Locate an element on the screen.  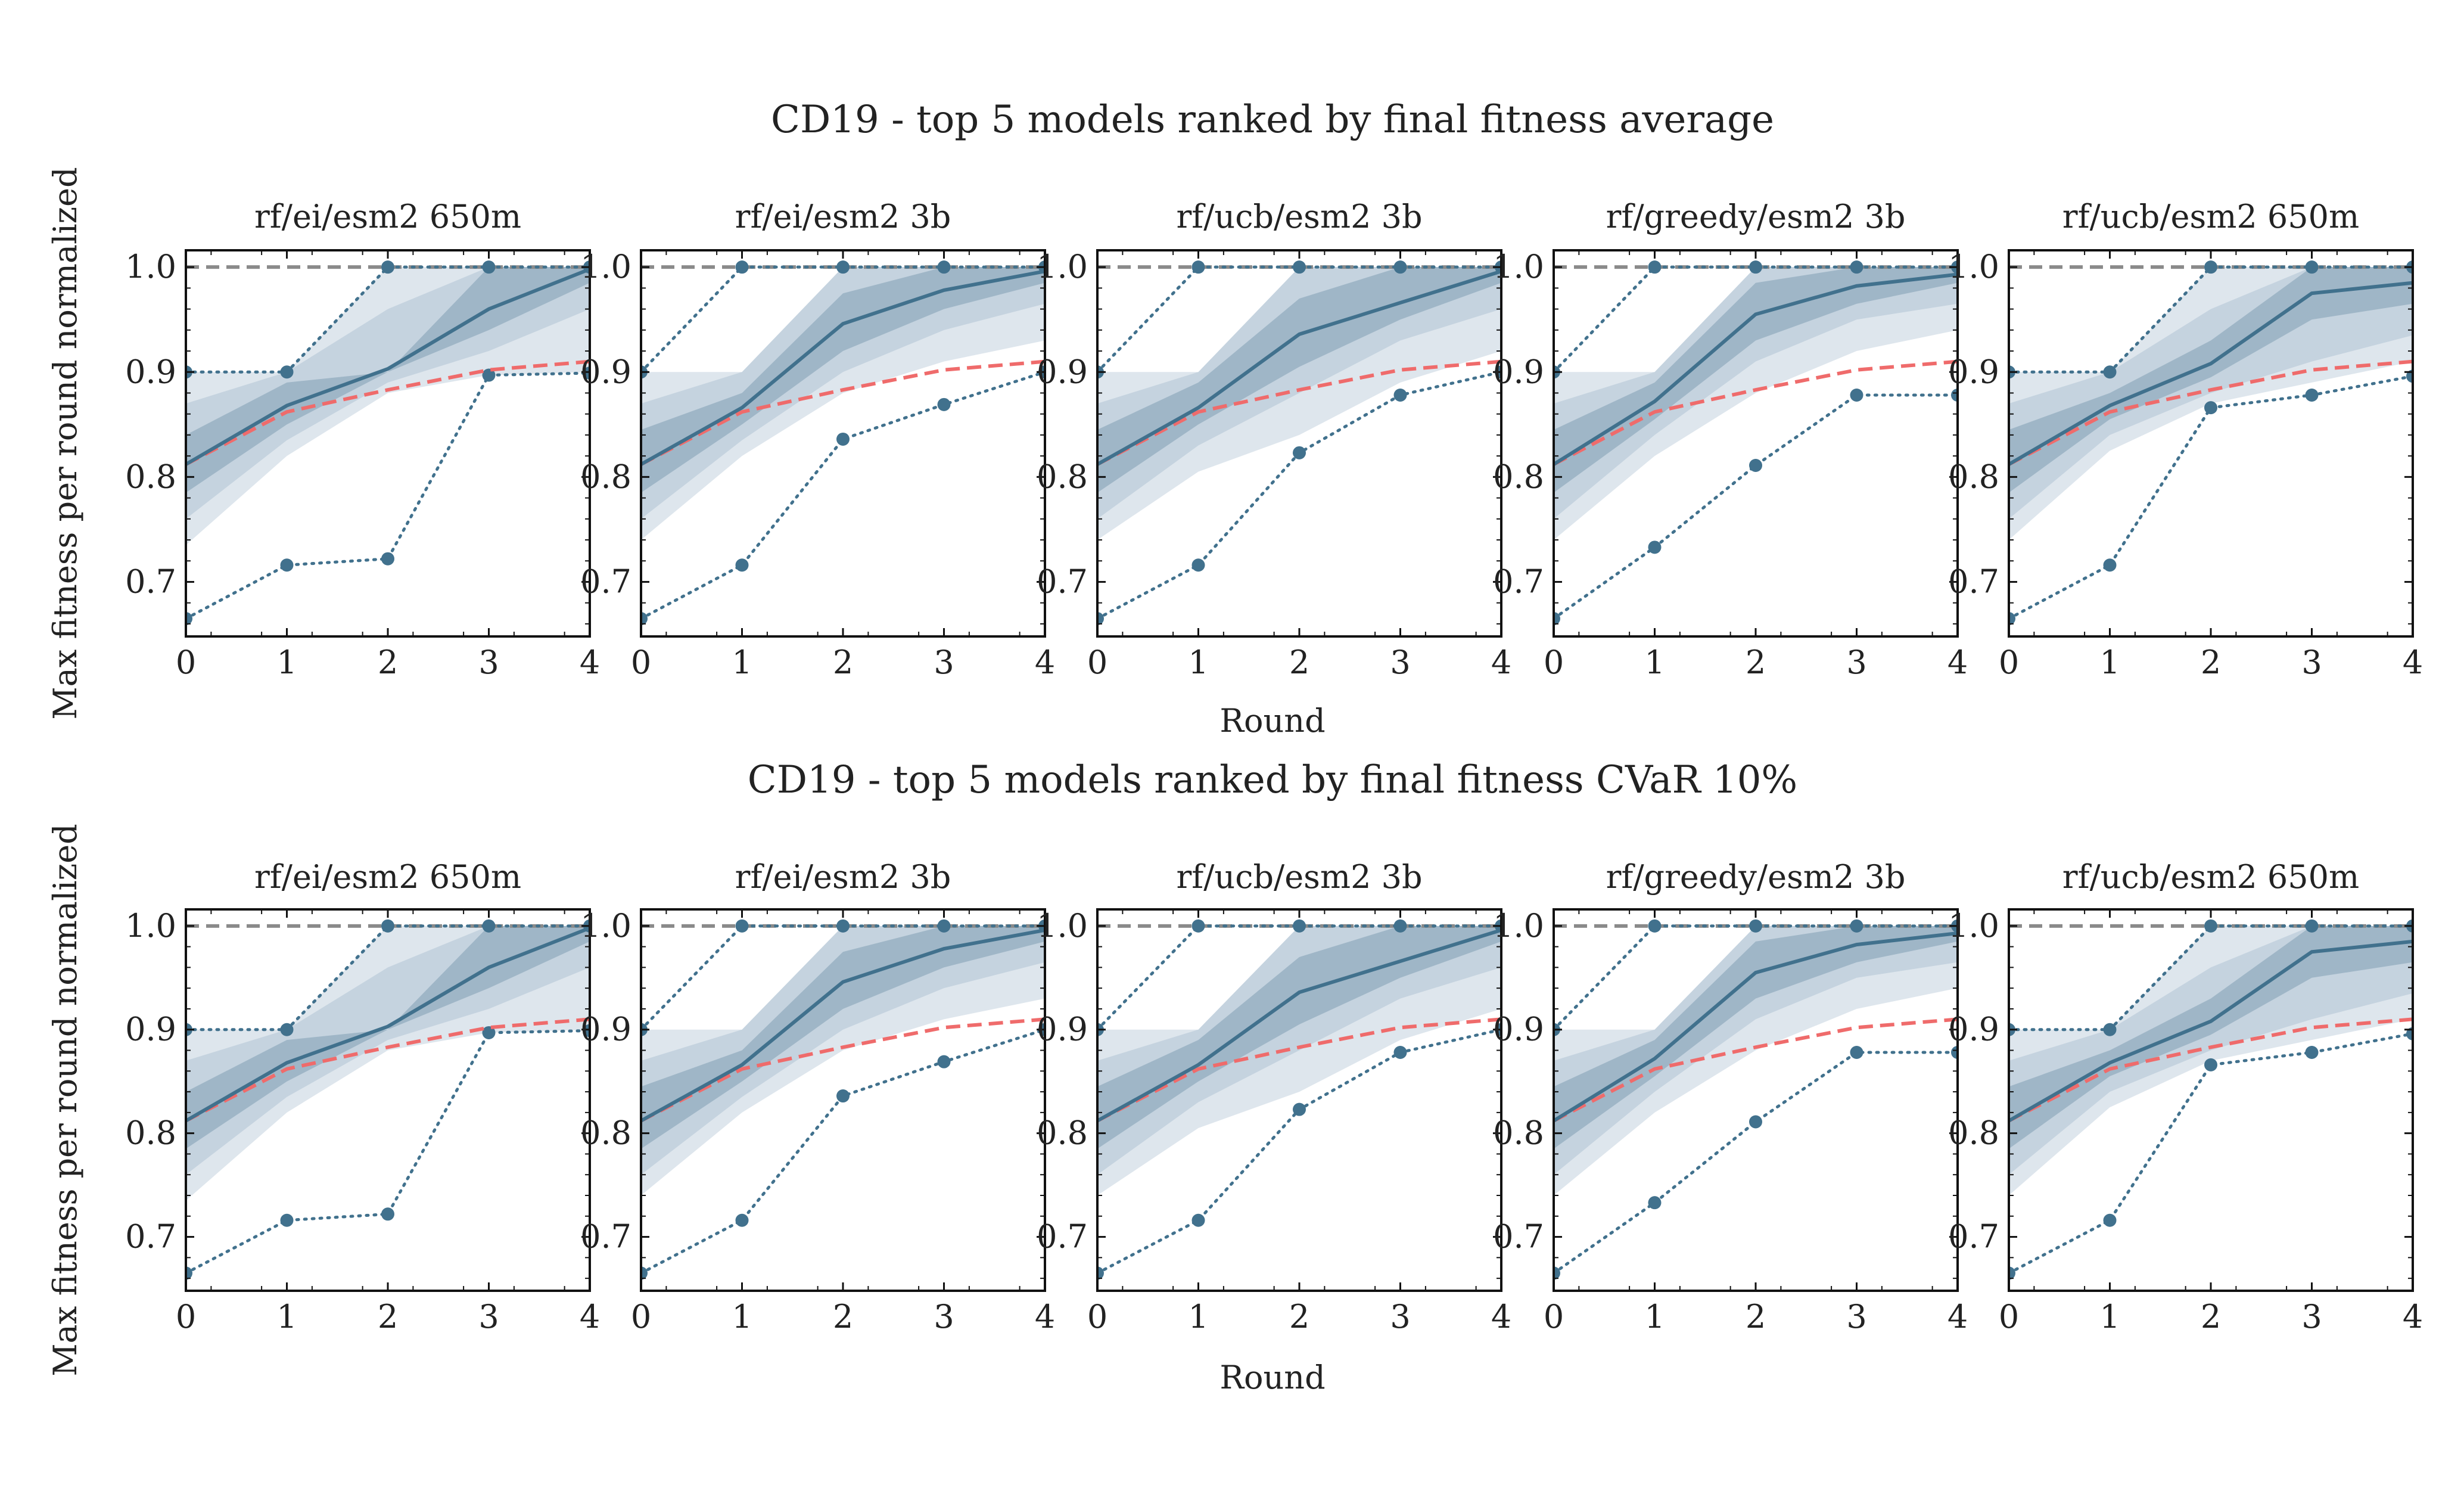
band-light is located at coordinates (843, 403).